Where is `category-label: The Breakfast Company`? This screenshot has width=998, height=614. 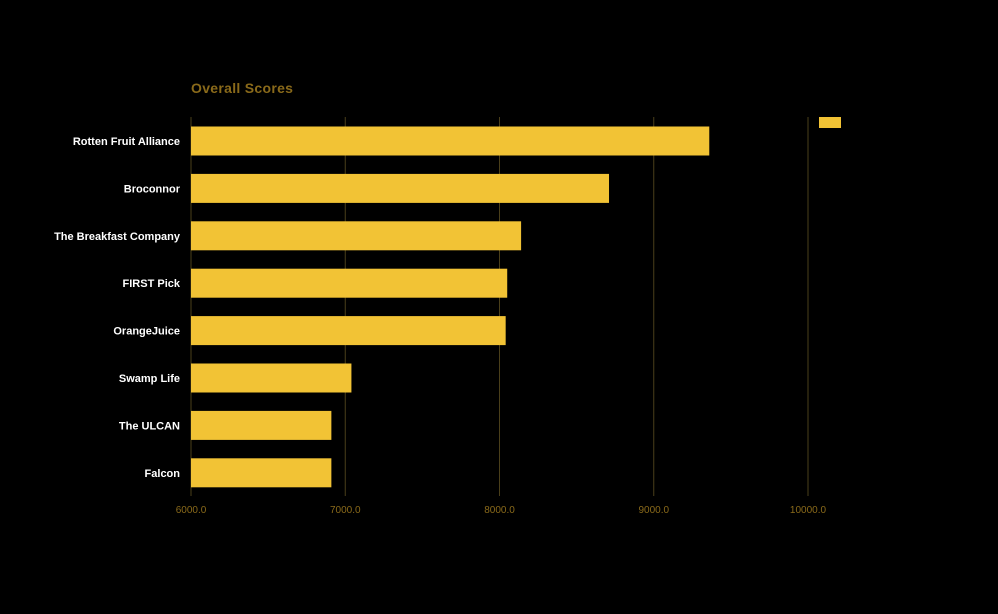 category-label: The Breakfast Company is located at coordinates (117, 237).